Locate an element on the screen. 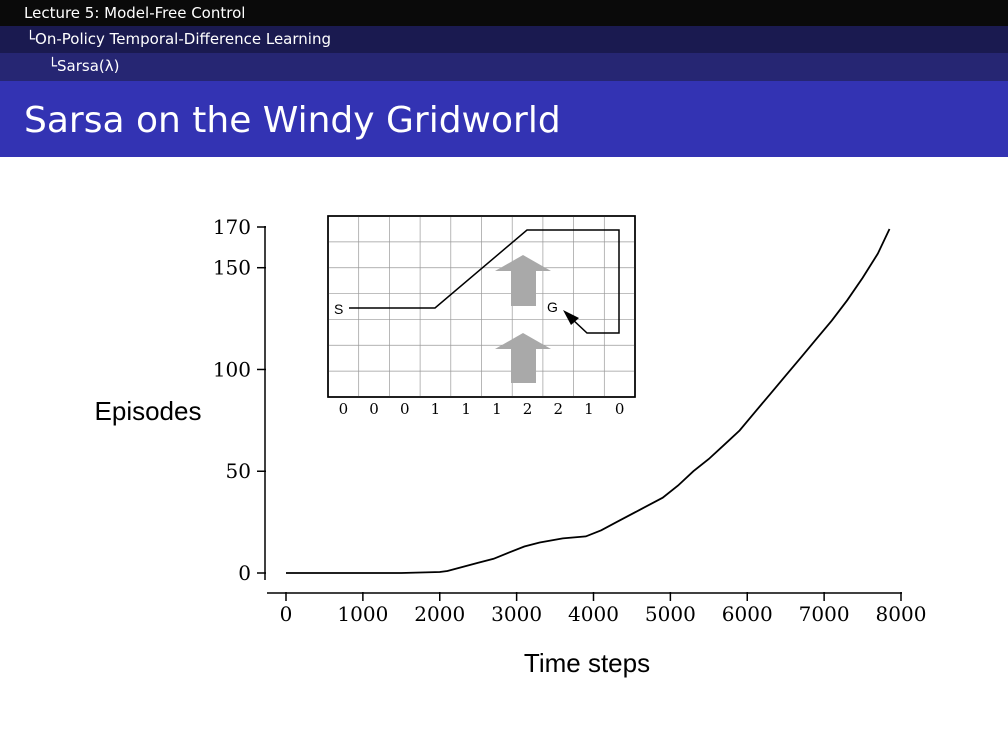  section-bar is located at coordinates (504, 13).